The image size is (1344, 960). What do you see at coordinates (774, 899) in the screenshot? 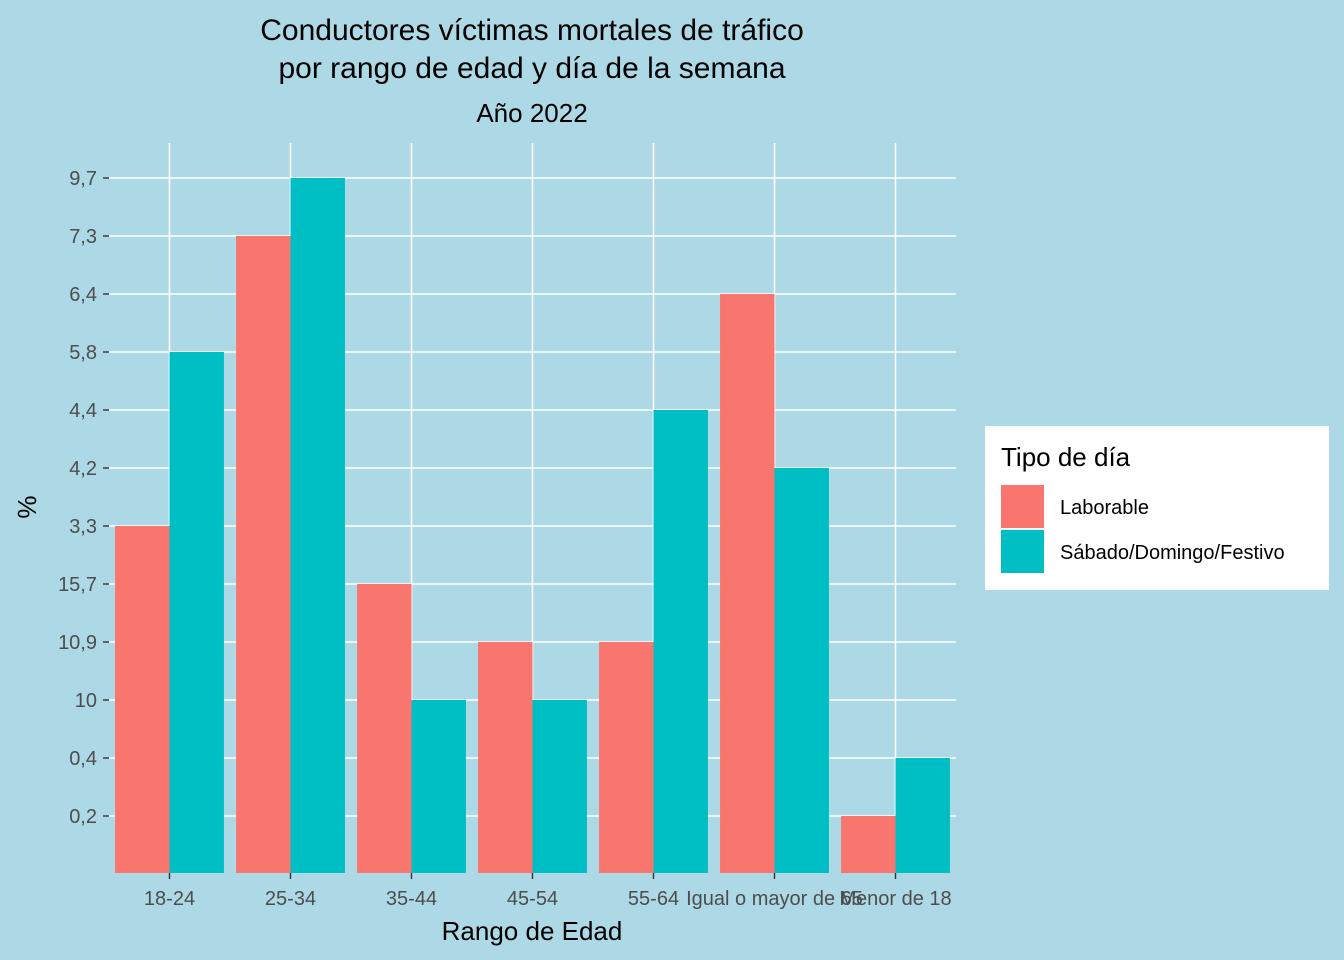
I see `x-tick-label: Igual o mayor de 65` at bounding box center [774, 899].